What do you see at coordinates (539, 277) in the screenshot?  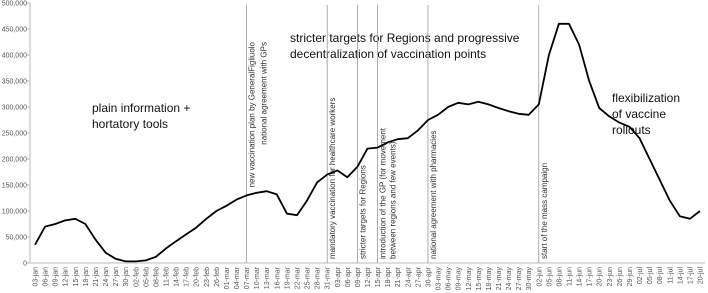 I see `x-tick-label: 02-jun` at bounding box center [539, 277].